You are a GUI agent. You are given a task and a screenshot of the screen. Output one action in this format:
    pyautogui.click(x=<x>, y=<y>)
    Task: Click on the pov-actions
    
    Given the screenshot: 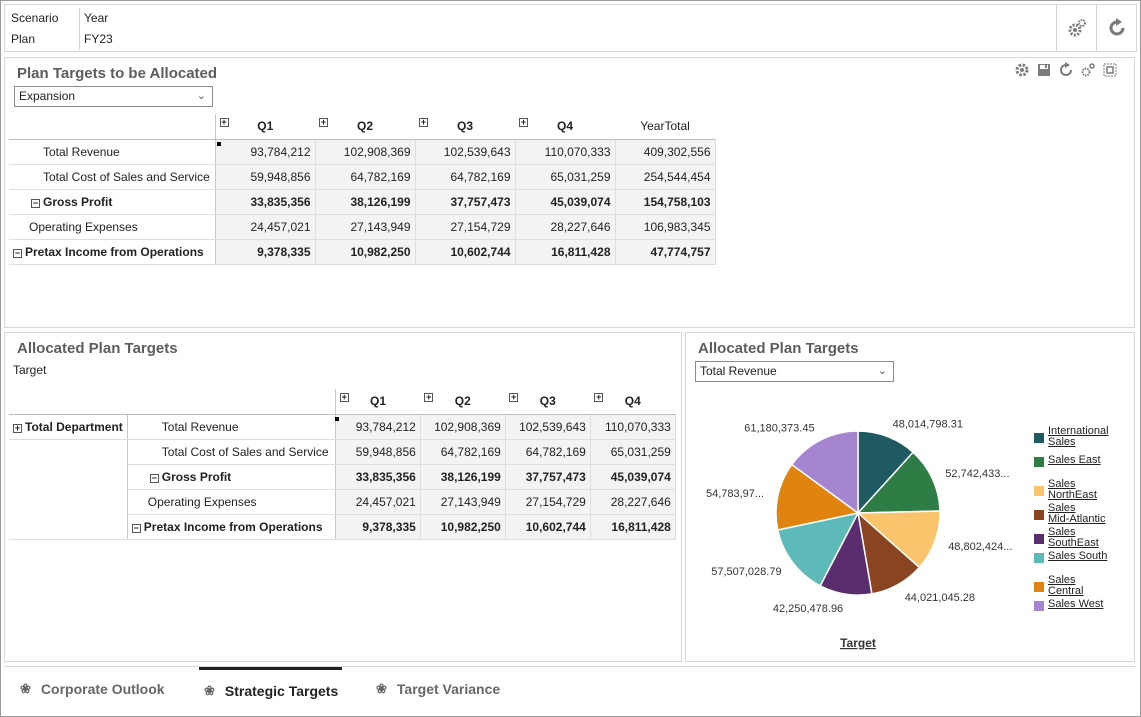 What is the action you would take?
    pyautogui.click(x=1096, y=28)
    